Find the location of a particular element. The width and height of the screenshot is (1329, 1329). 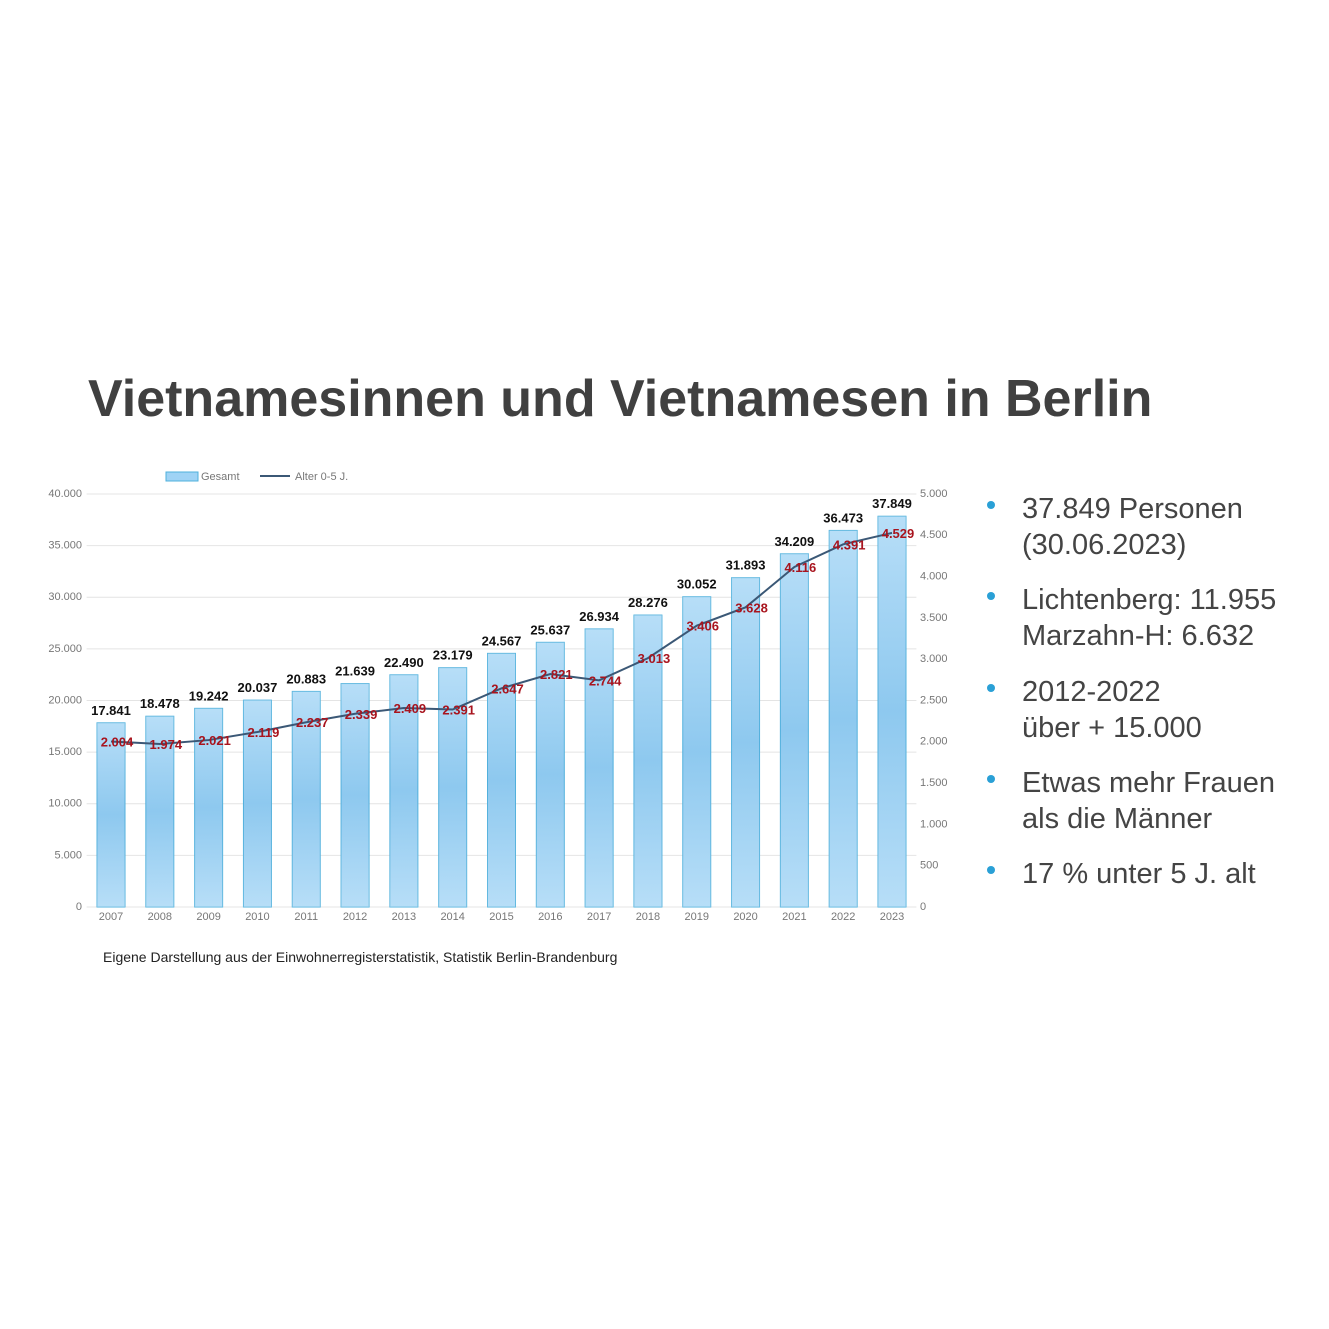

x-tick-label: 2017 is located at coordinates (599, 917).